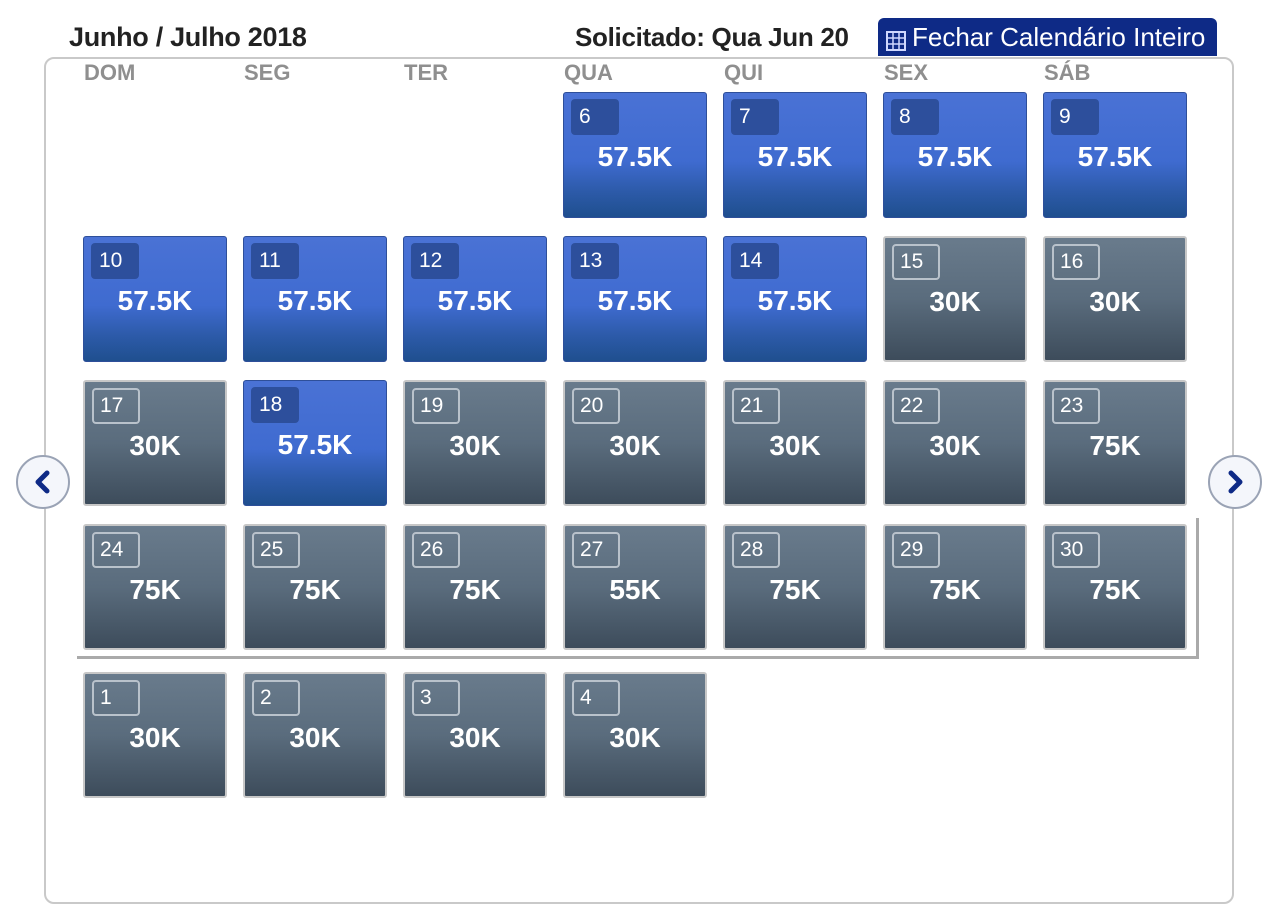  I want to click on calendar-day-cell: 25 75K, so click(315, 587).